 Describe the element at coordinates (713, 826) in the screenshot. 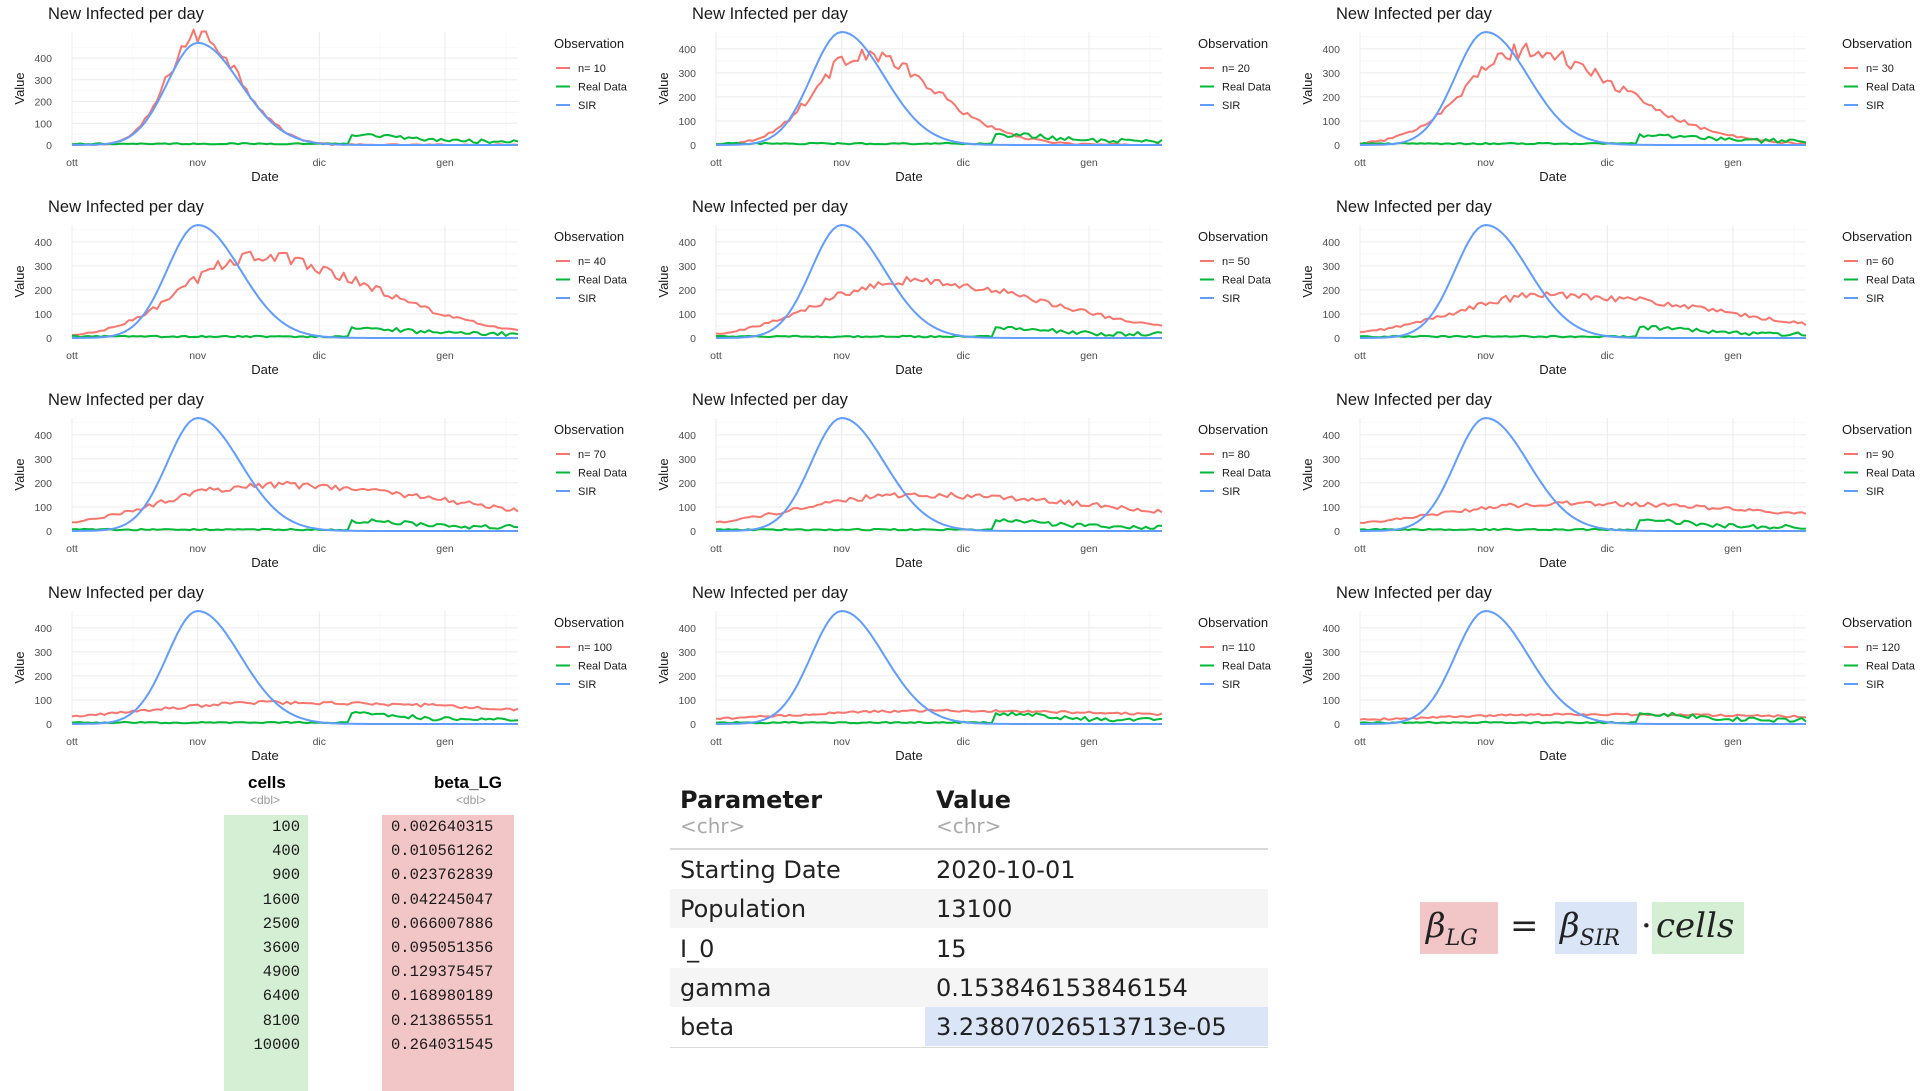

I see `parameter-type: <chr>` at that location.